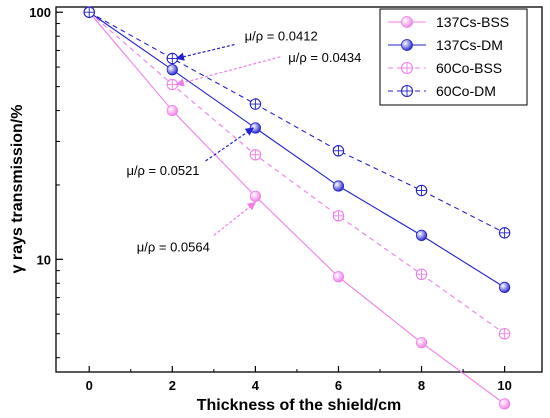  I want to click on x-axis-title: Thickness of the shield/cm, so click(299, 405).